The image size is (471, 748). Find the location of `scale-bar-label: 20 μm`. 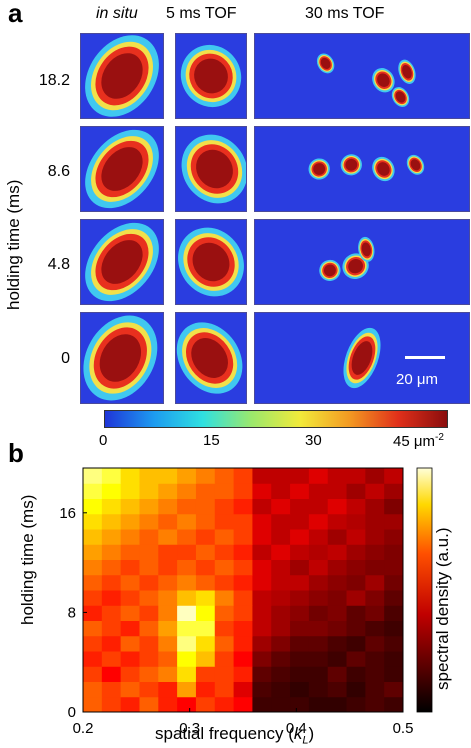

scale-bar-label: 20 μm is located at coordinates (417, 379).